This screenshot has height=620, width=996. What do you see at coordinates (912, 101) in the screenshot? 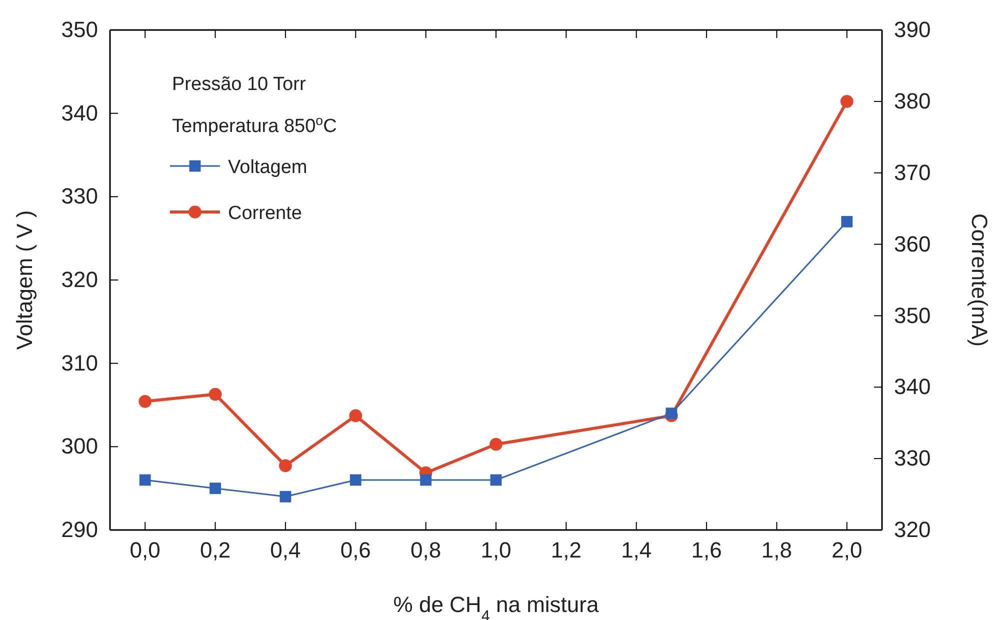
I see `y2-tick-label: 380` at bounding box center [912, 101].